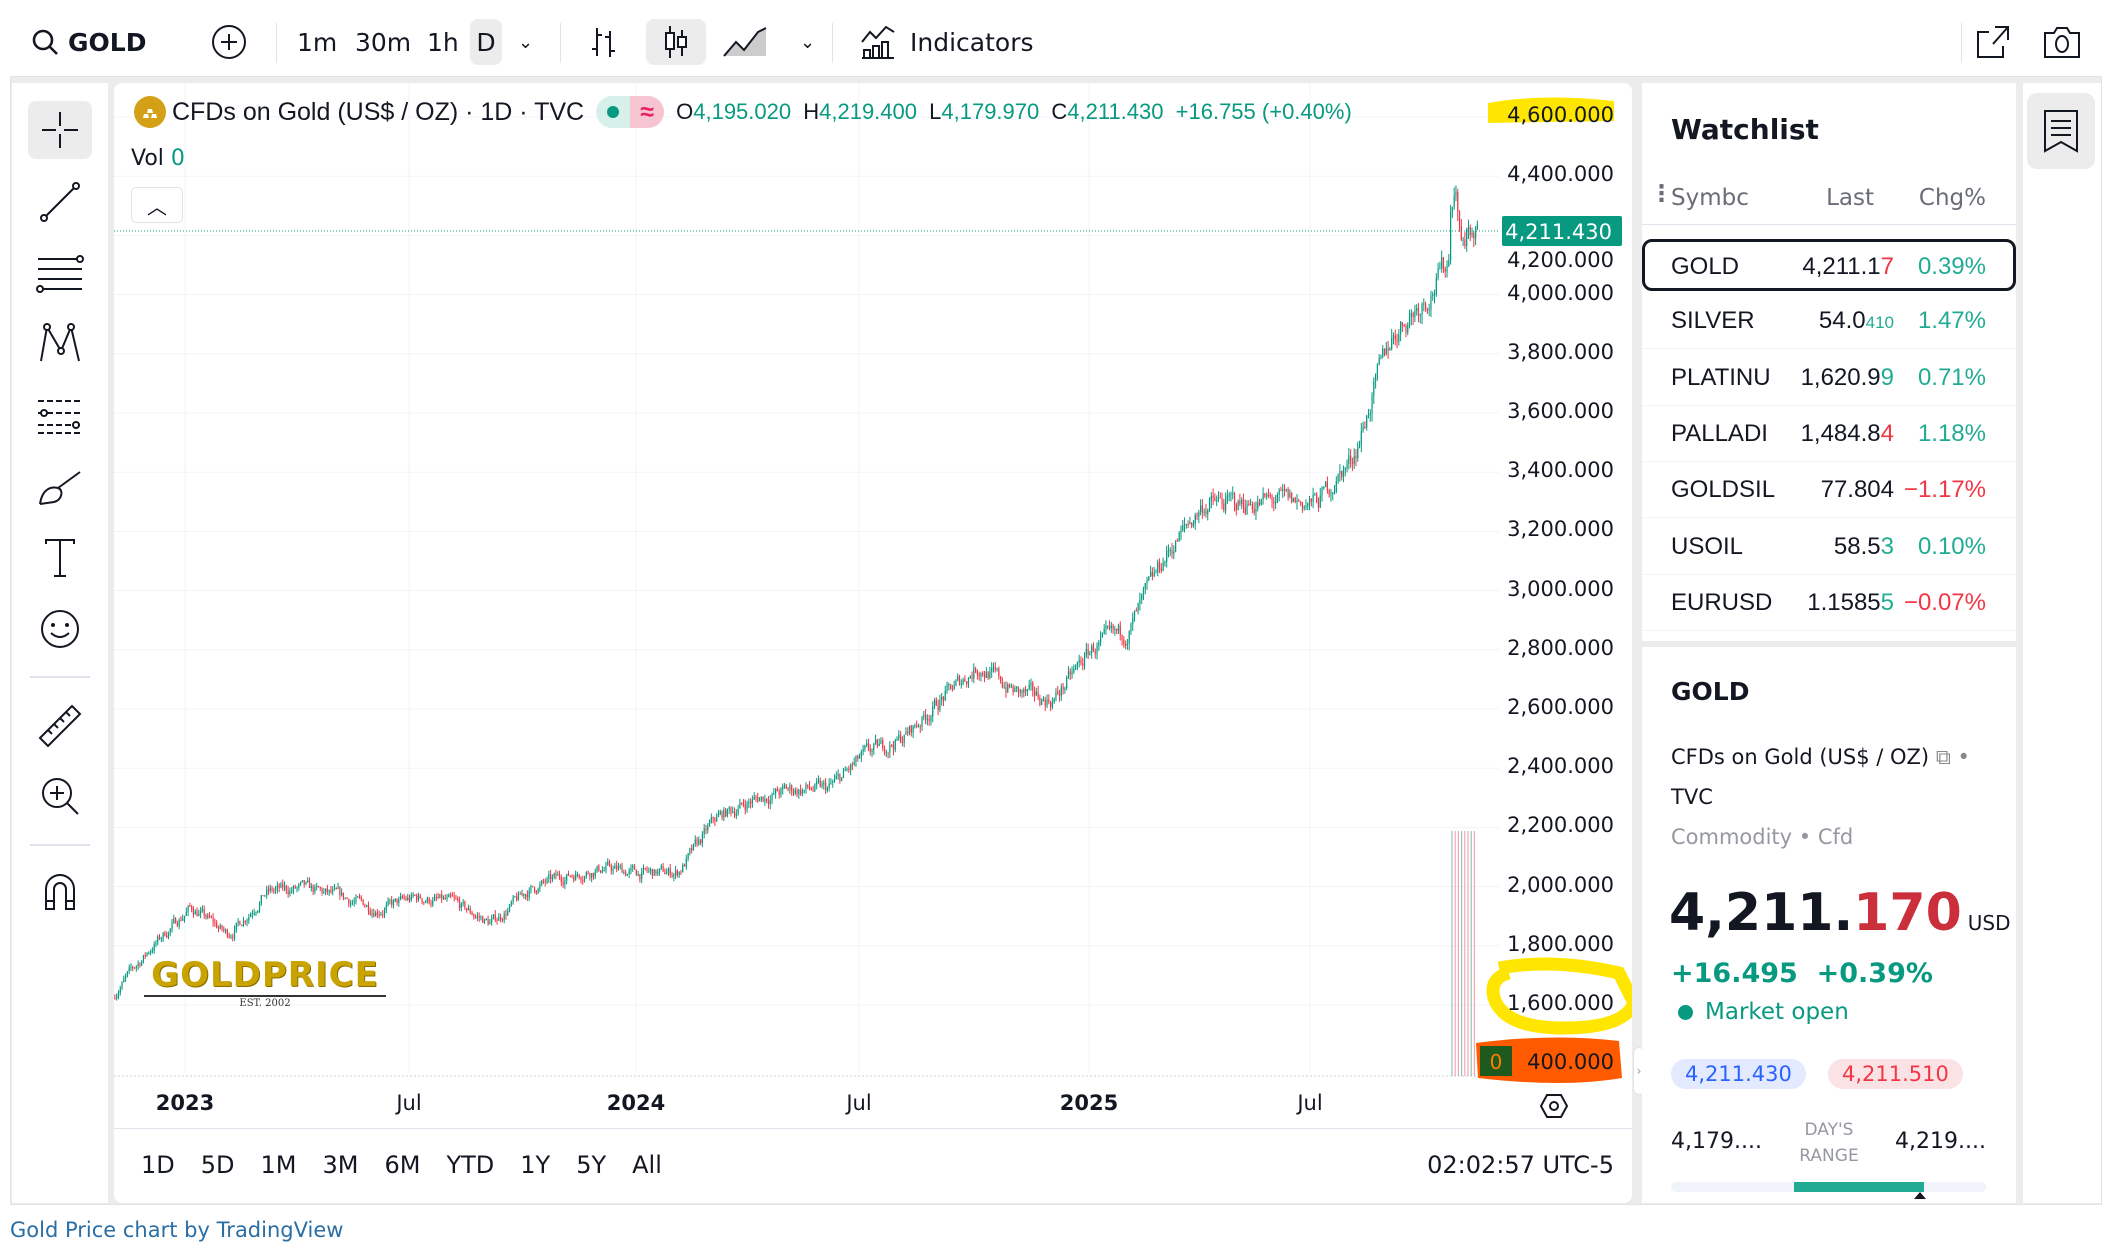  Describe the element at coordinates (2063, 42) in the screenshot. I see `snapshot-button` at that location.